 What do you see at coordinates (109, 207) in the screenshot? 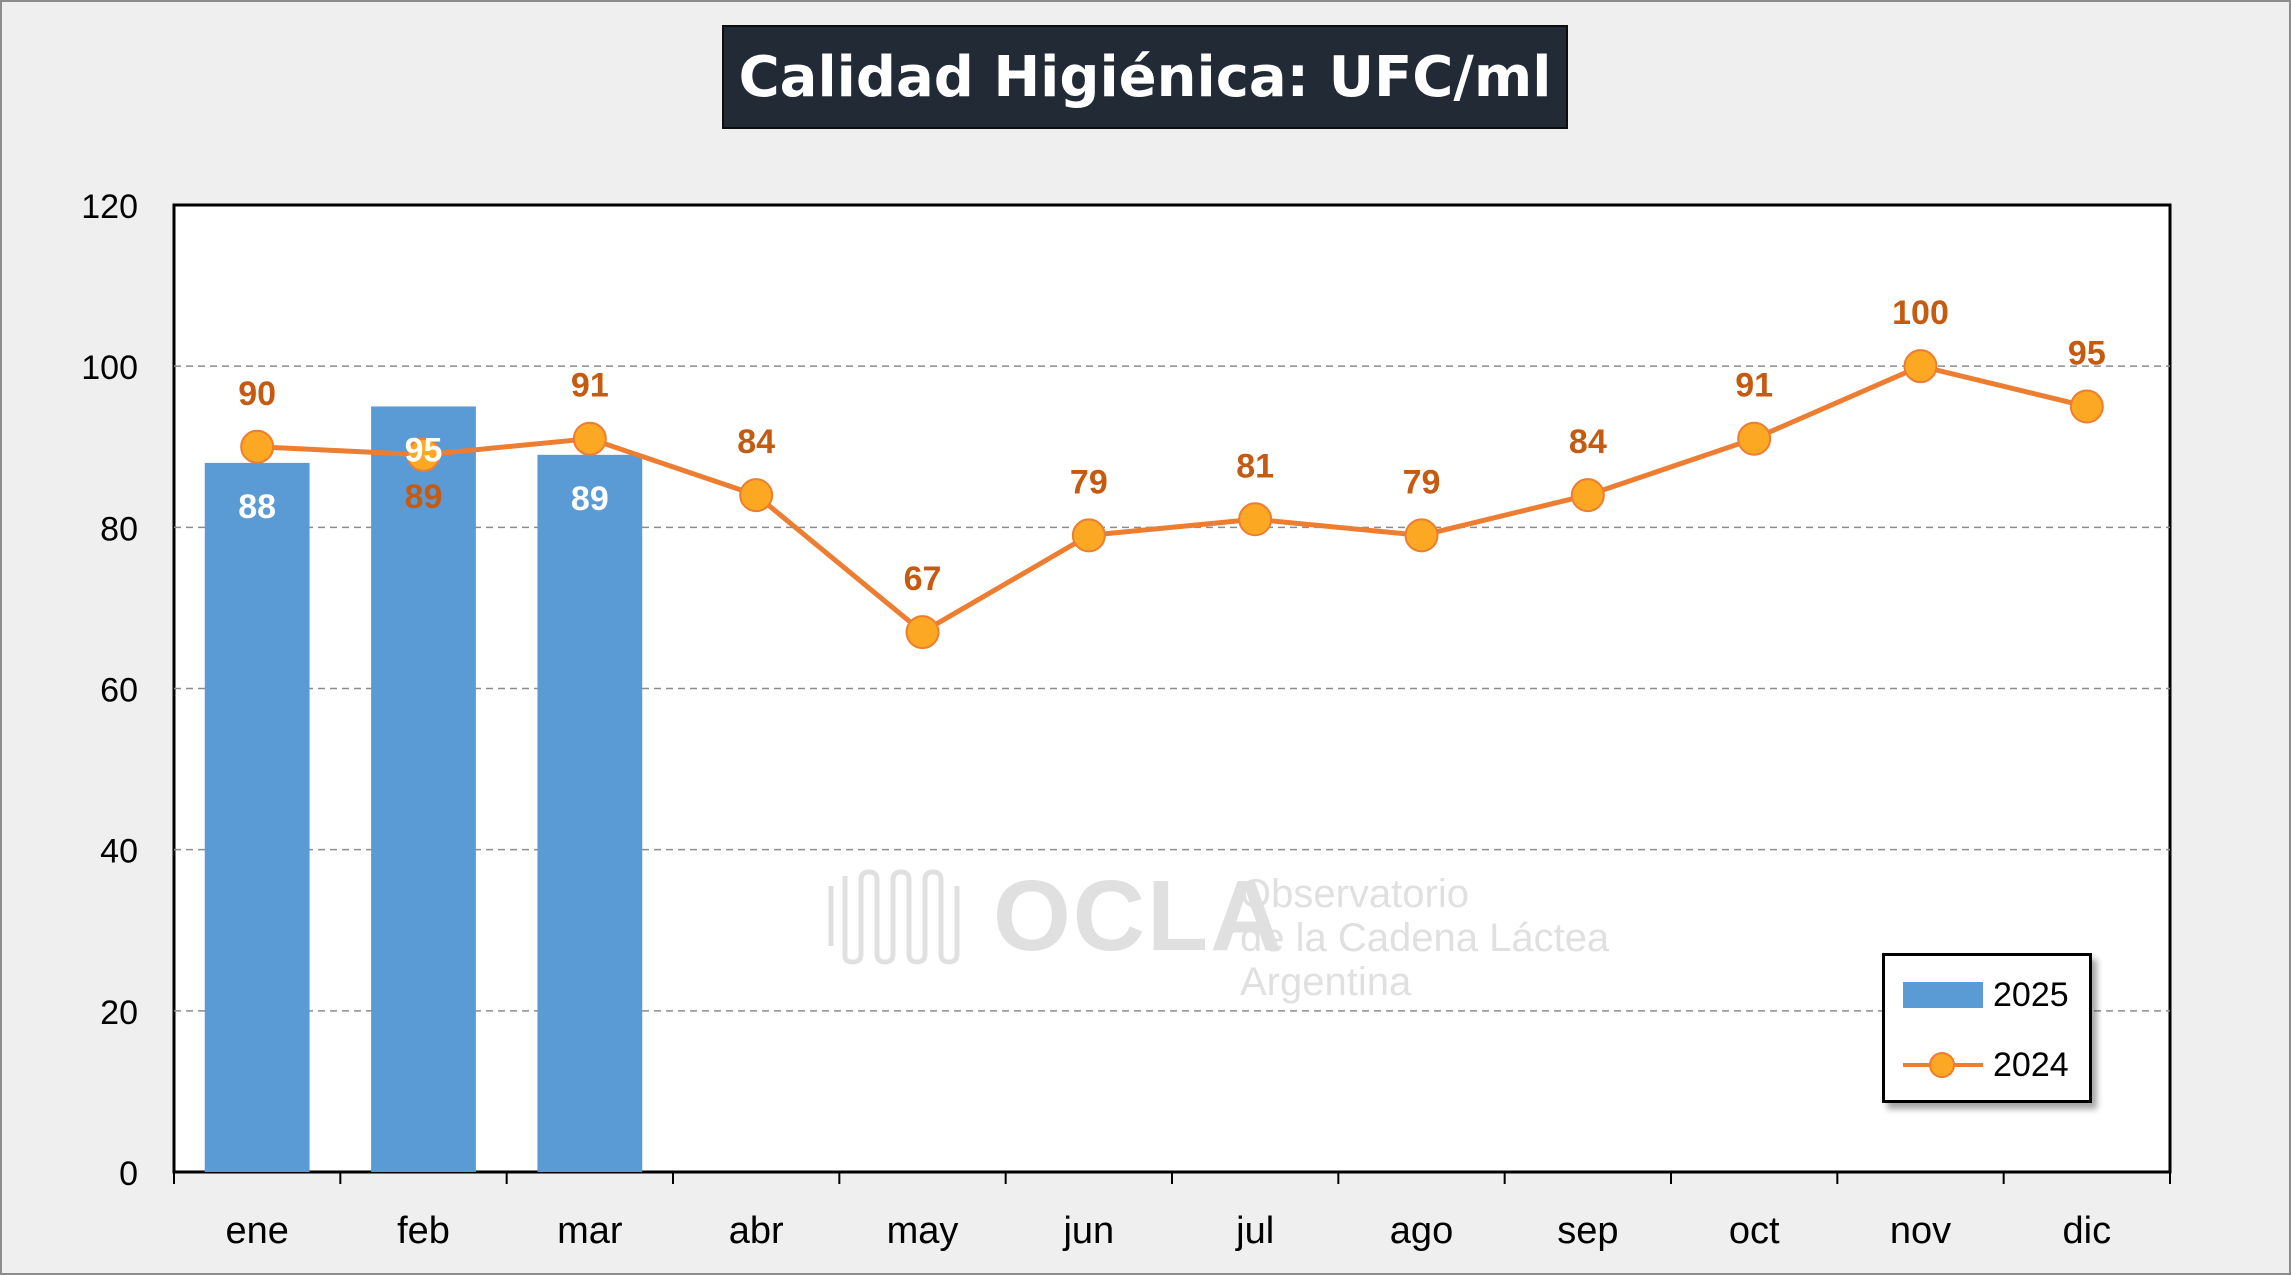
I see `y-tick-label: 120` at bounding box center [109, 207].